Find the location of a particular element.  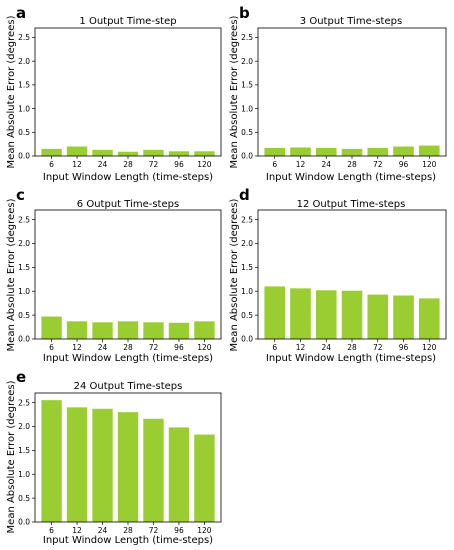

panel-d-title: 12 Output Time-steps is located at coordinates (351, 204).